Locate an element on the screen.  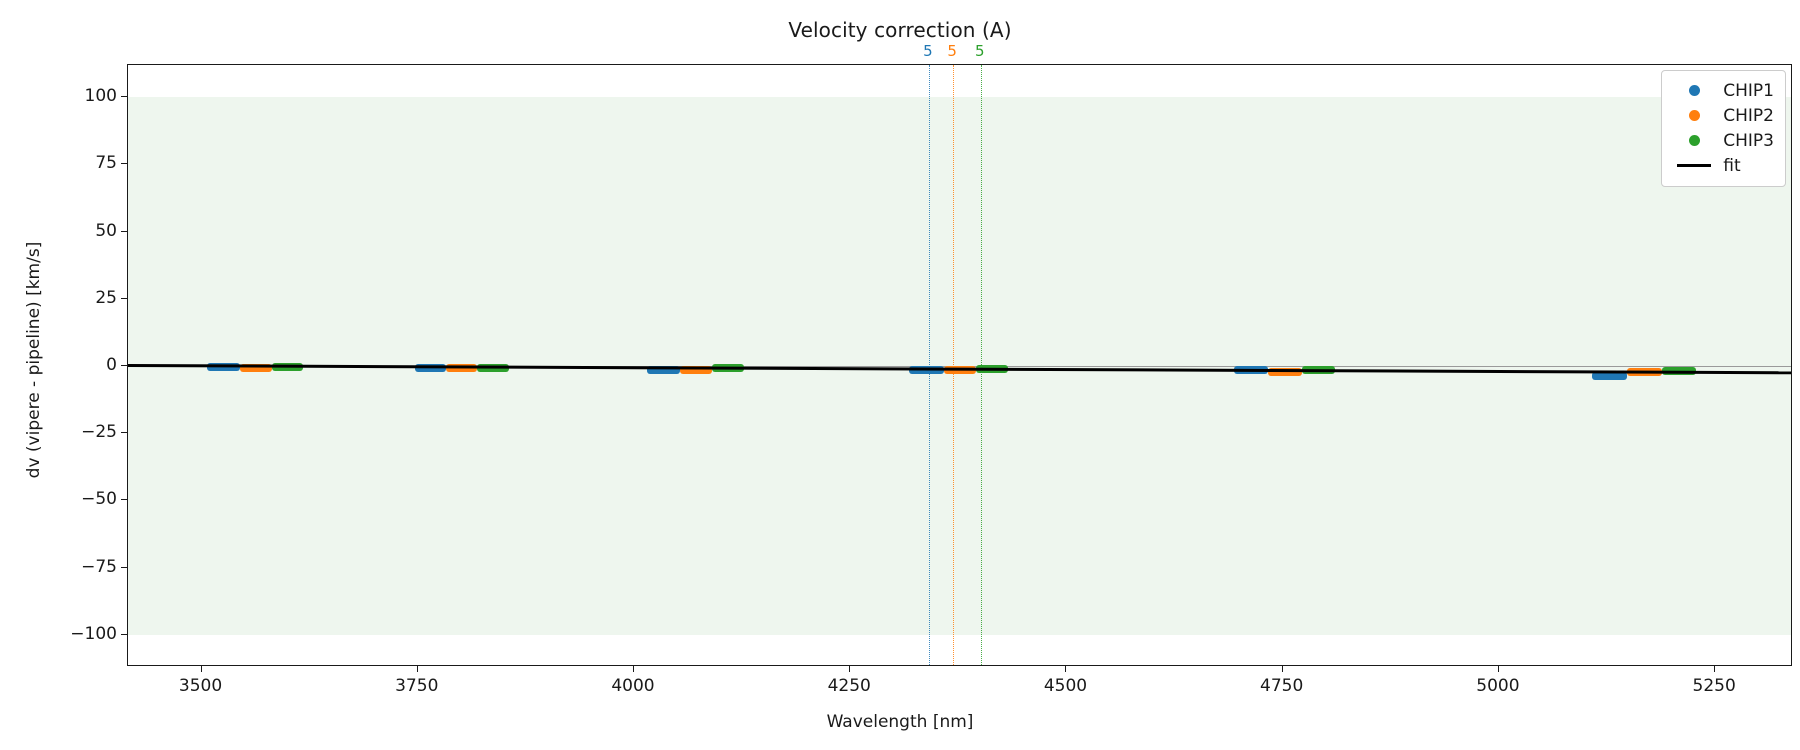
chart-title: Velocity correction (A) is located at coordinates (900, 30).